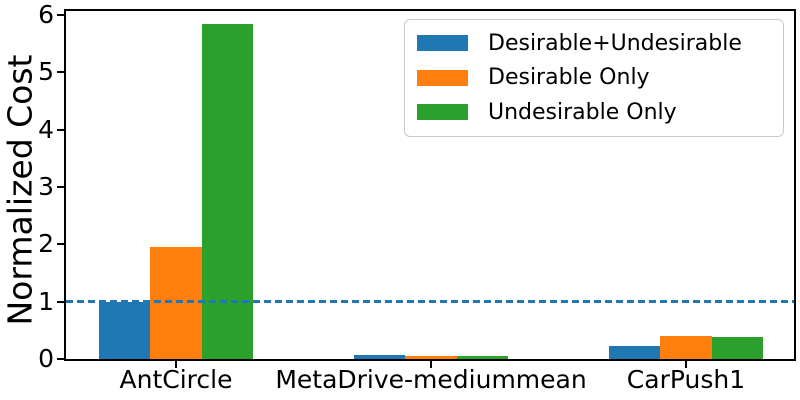 The width and height of the screenshot is (800, 400). I want to click on y-tick-label: 2, so click(46, 244).